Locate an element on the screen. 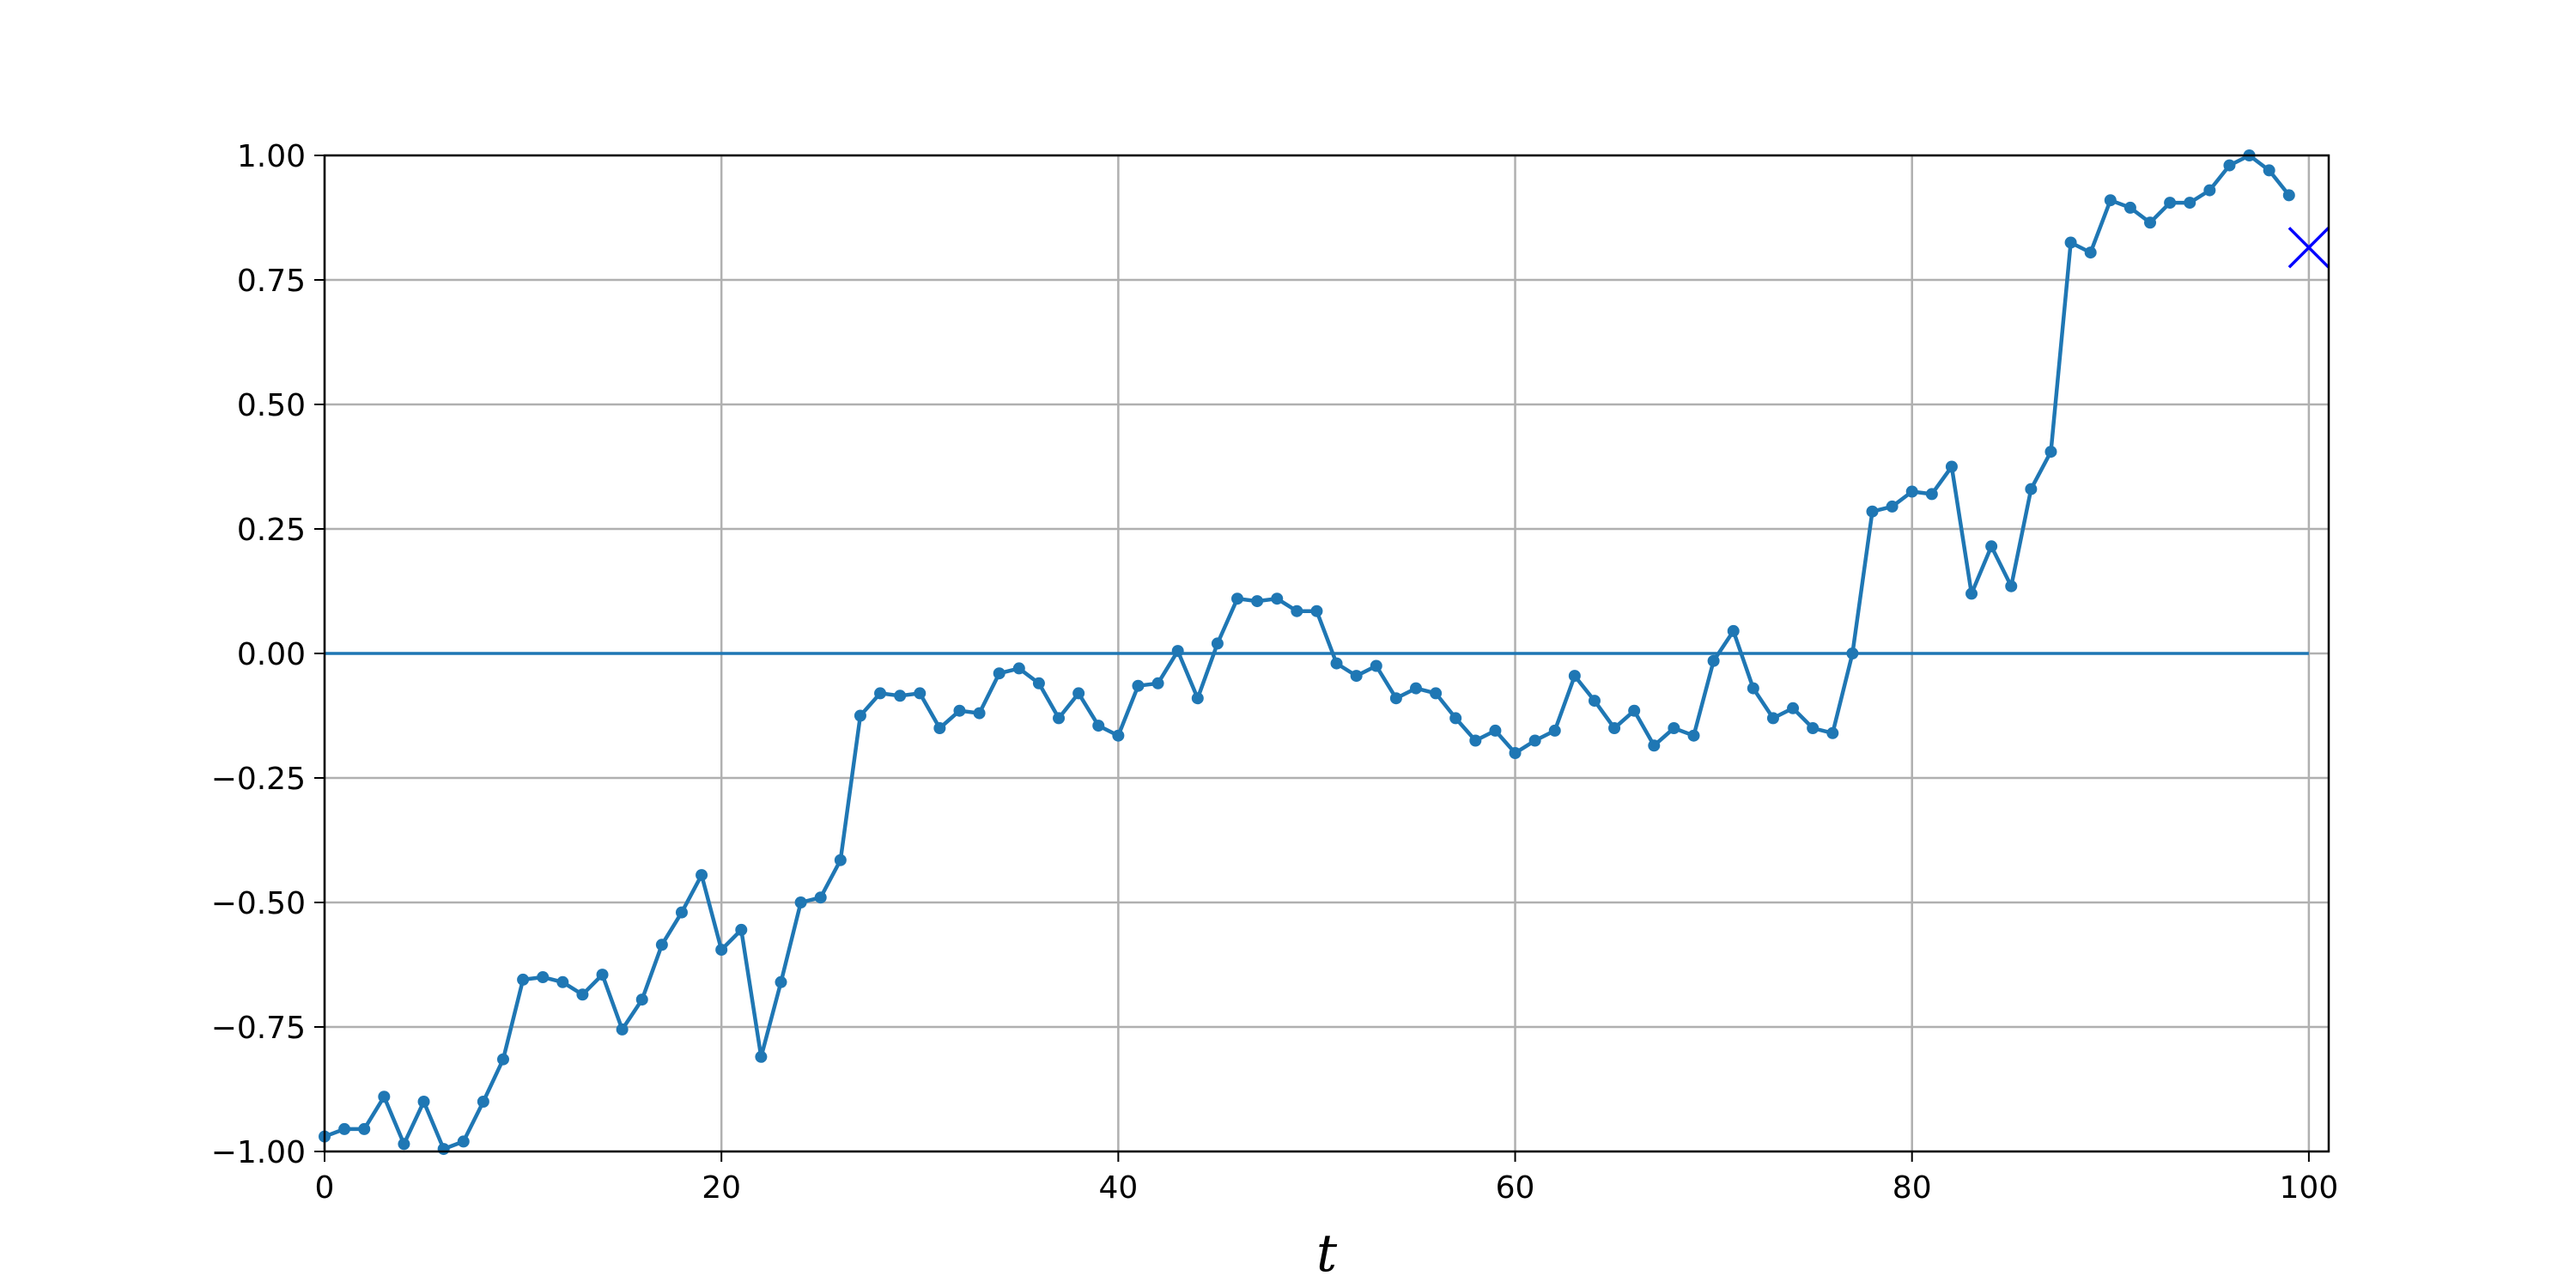 This screenshot has width=2576, height=1288. x-marker is located at coordinates (2309, 248).